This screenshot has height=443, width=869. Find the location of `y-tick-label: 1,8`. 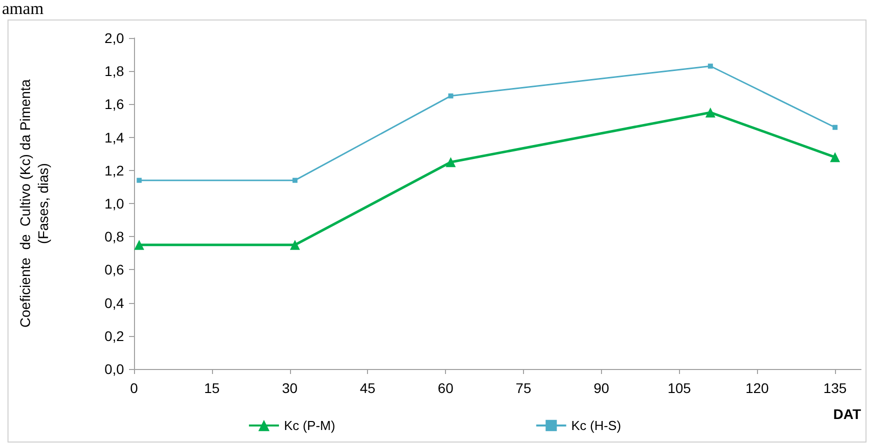

y-tick-label: 1,8 is located at coordinates (114, 71).